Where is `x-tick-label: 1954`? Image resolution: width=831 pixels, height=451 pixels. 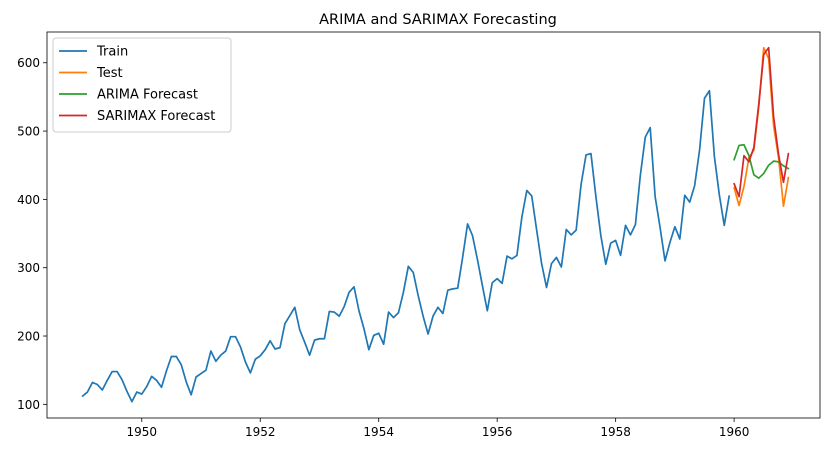
x-tick-label: 1954 is located at coordinates (378, 432).